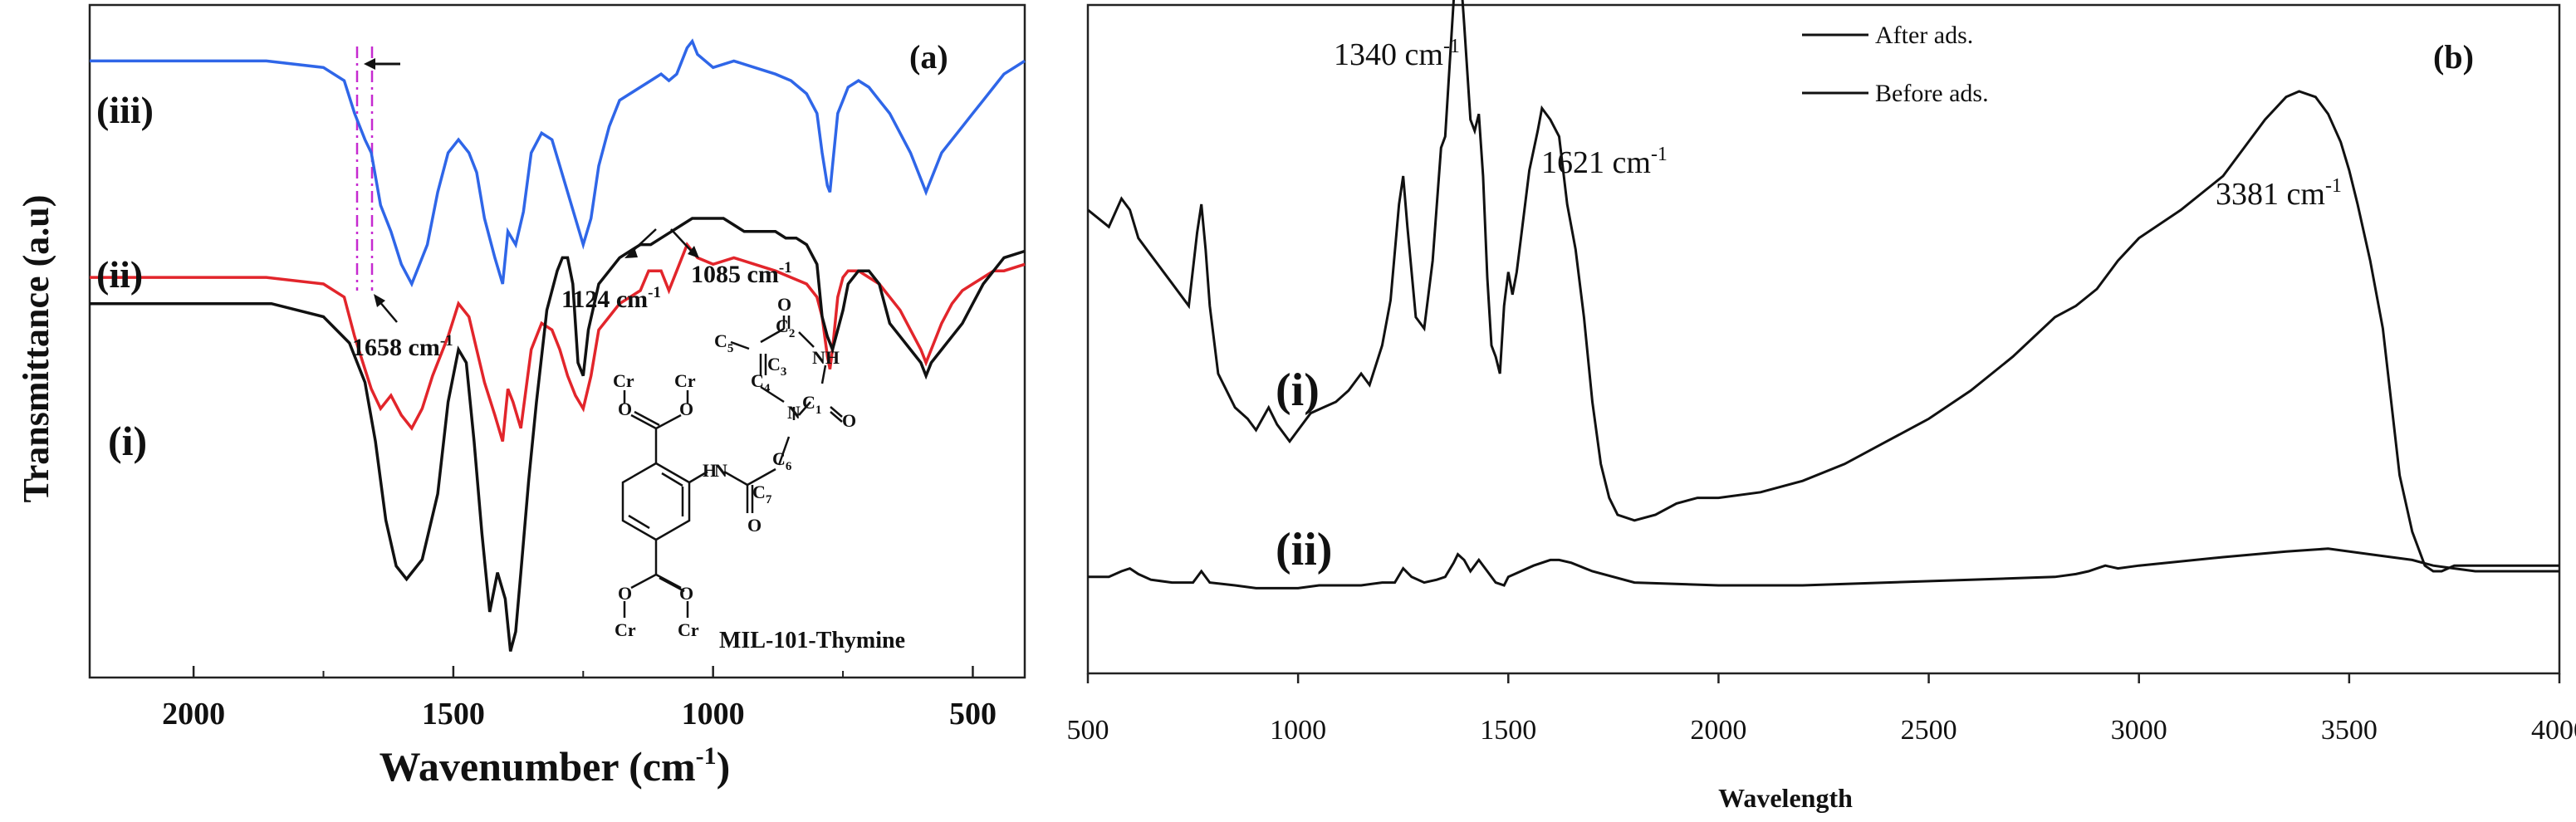 The width and height of the screenshot is (2576, 822). What do you see at coordinates (2139, 730) in the screenshot?
I see `panel-b-x-tick-label: 3000` at bounding box center [2139, 730].